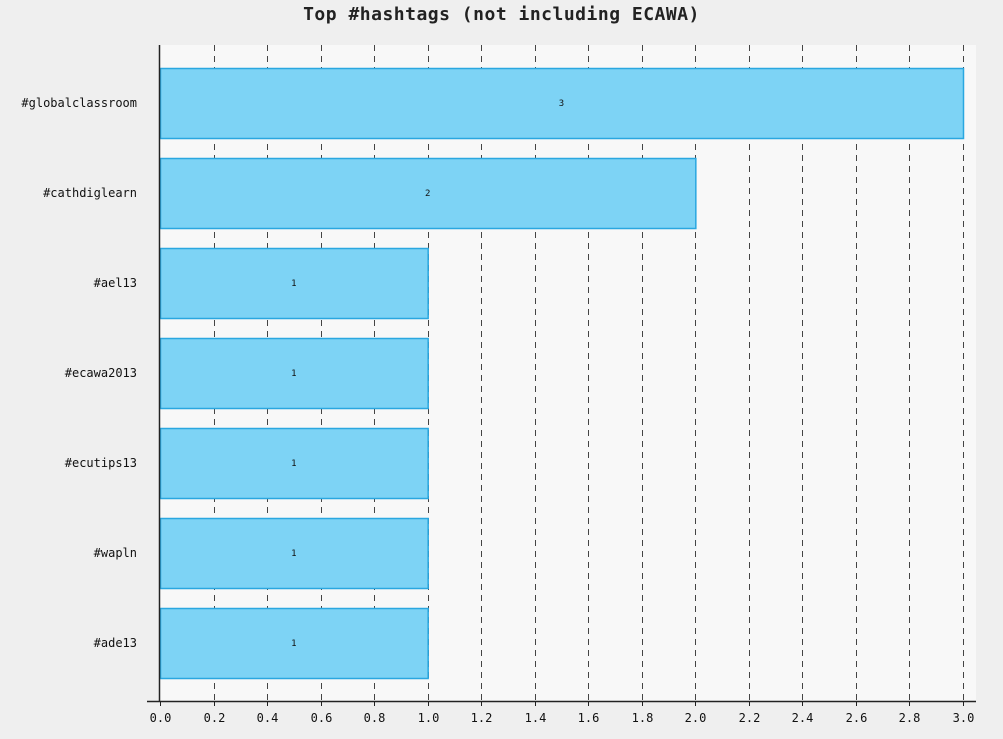 This screenshot has height=739, width=1003. What do you see at coordinates (101, 373) in the screenshot?
I see `category-label: #ecawa2013` at bounding box center [101, 373].